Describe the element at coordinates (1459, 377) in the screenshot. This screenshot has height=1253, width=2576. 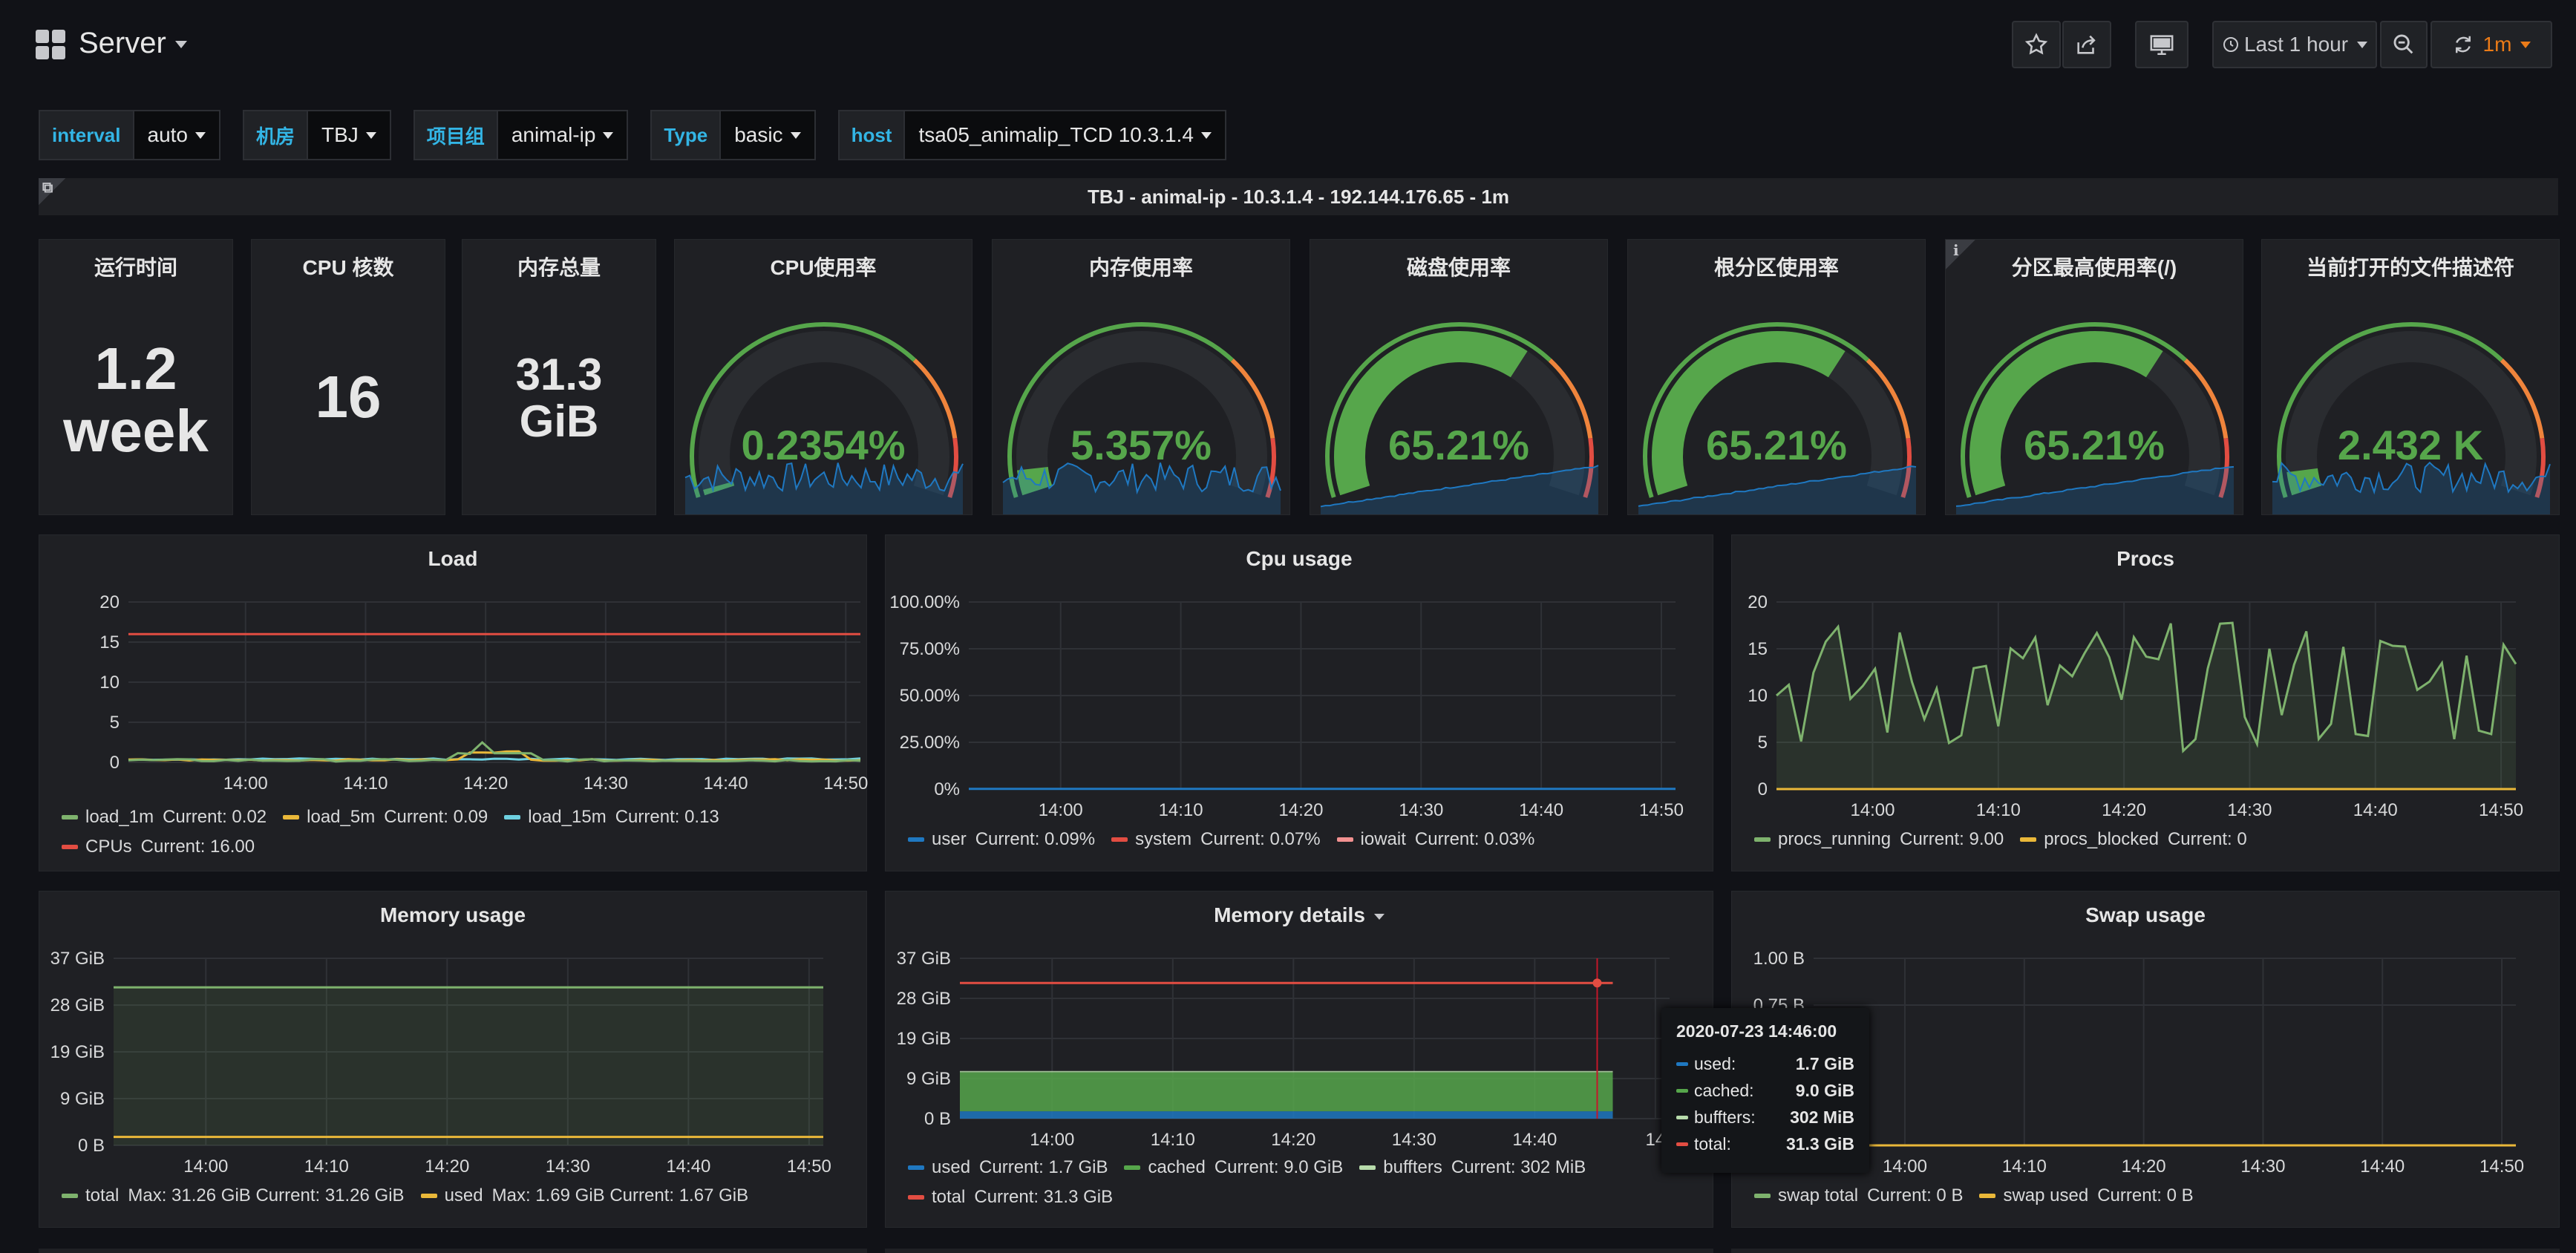
I see `gauge-panel-disk: 磁盘使用率 65.21%` at that location.